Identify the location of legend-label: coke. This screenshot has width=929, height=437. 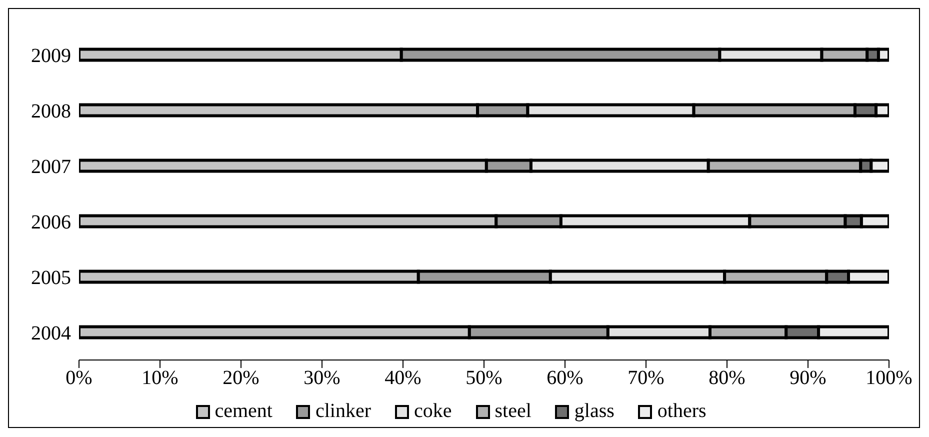
(433, 411).